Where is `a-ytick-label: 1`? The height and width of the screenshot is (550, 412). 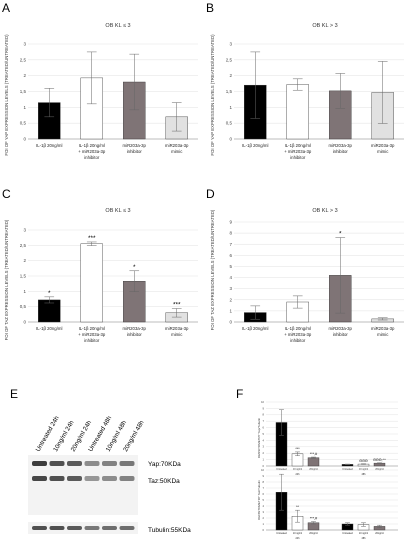 a-ytick-label: 1 is located at coordinates (24, 107).